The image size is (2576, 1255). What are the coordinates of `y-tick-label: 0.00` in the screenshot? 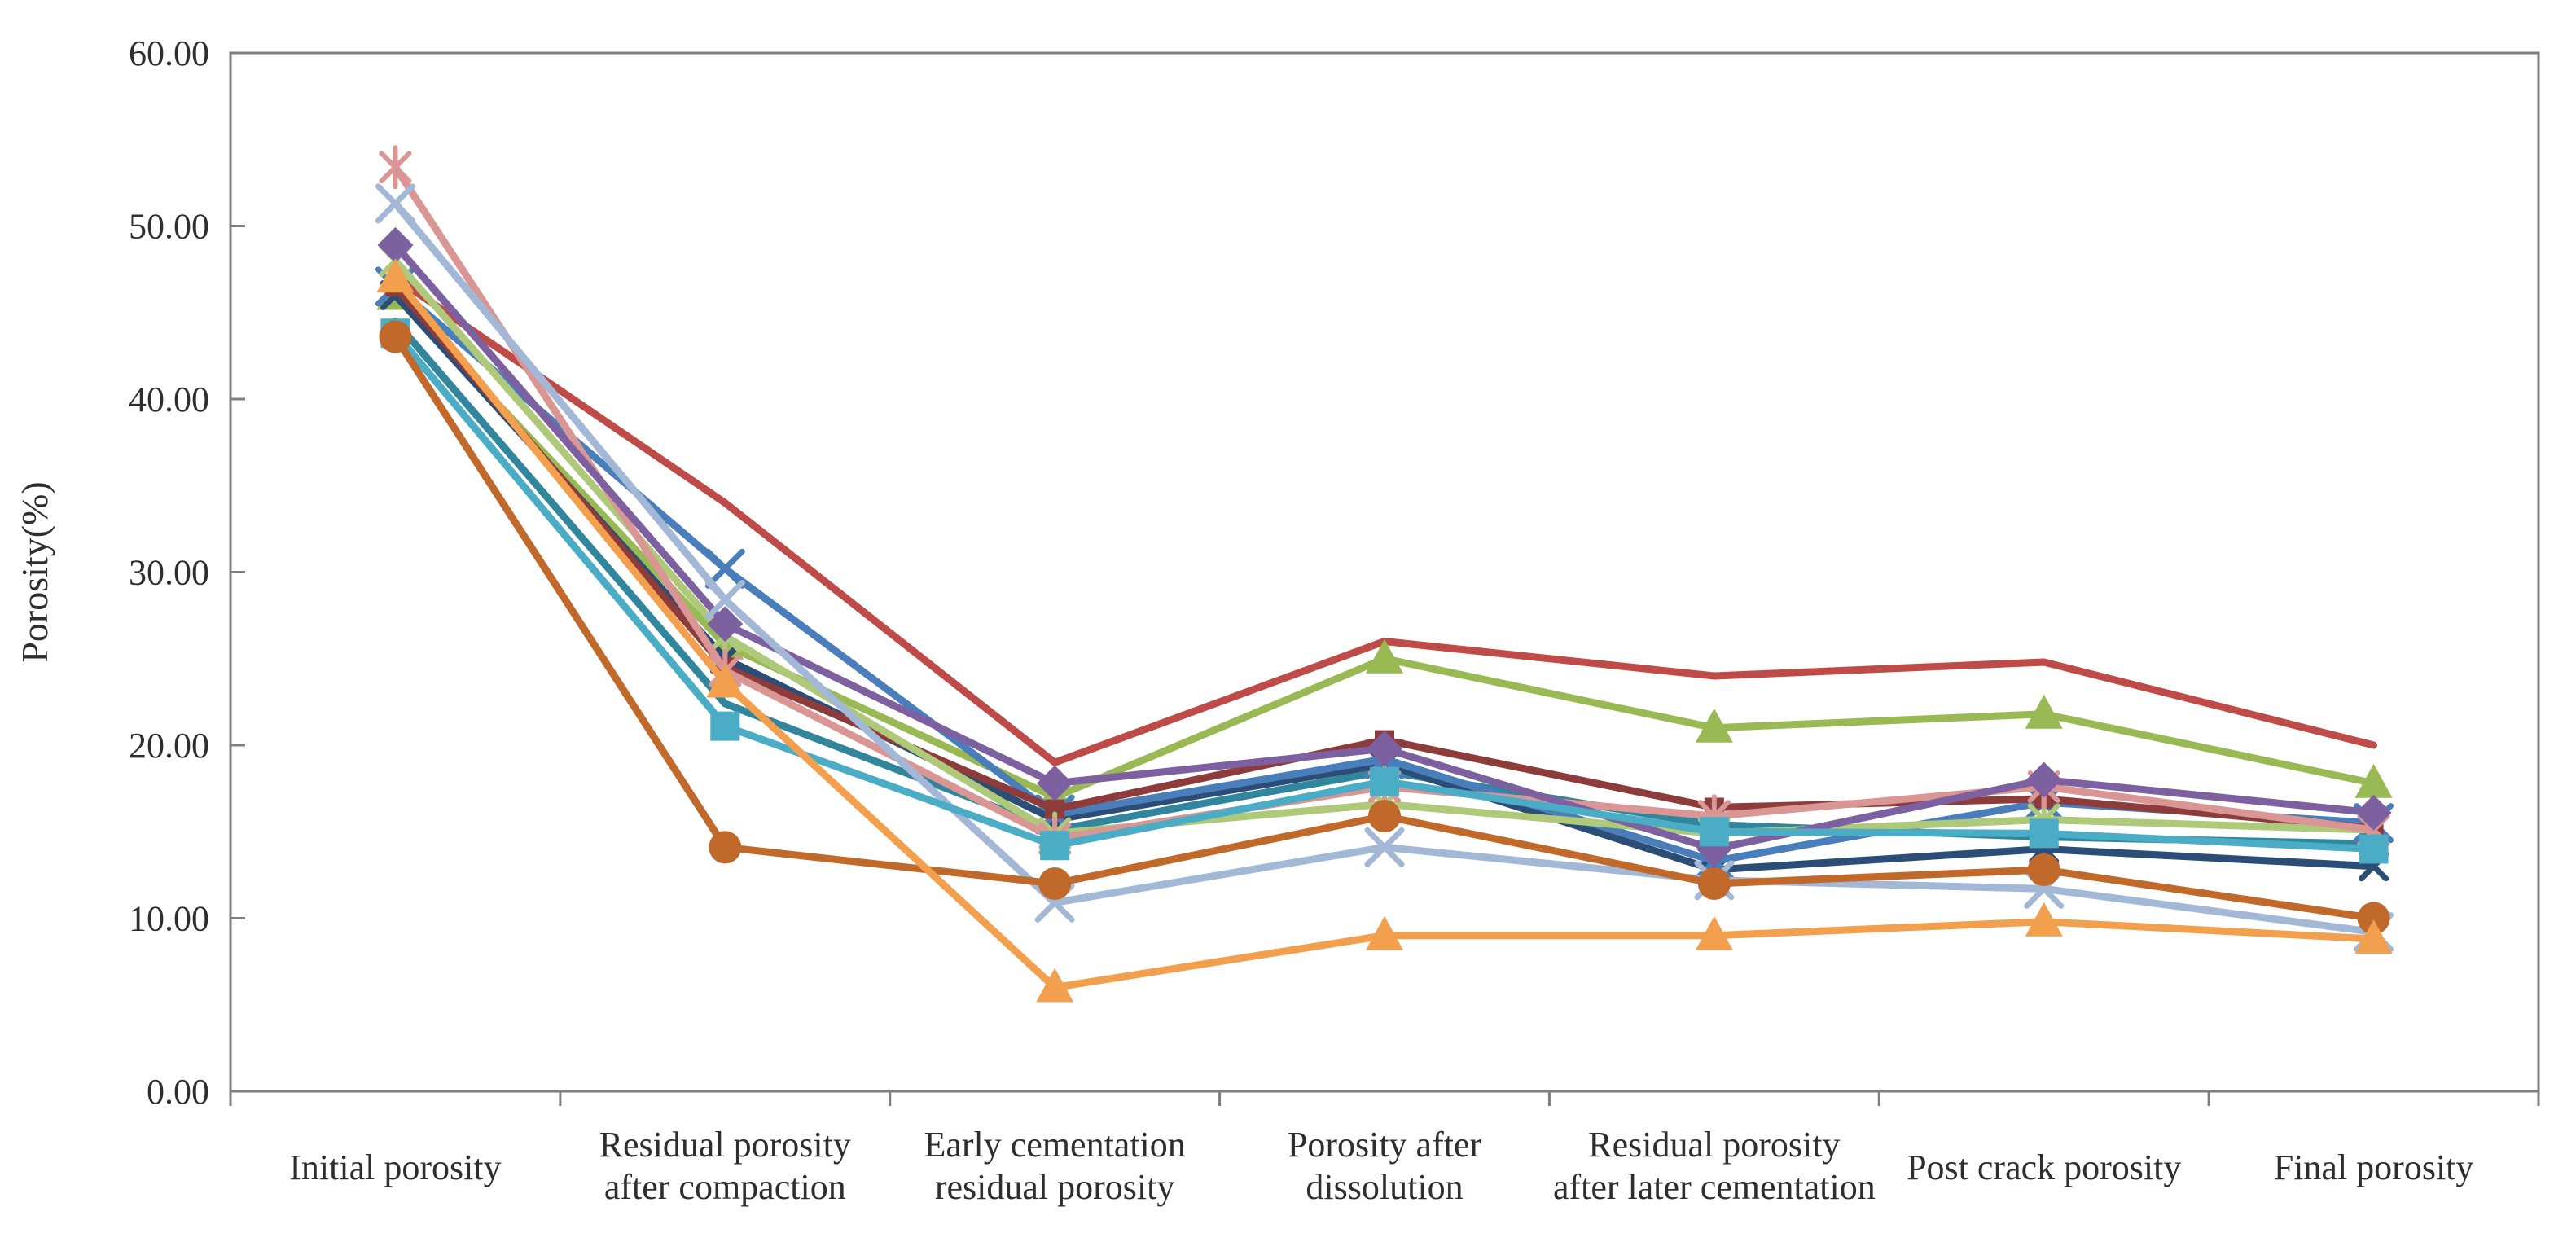 It's located at (178, 1092).